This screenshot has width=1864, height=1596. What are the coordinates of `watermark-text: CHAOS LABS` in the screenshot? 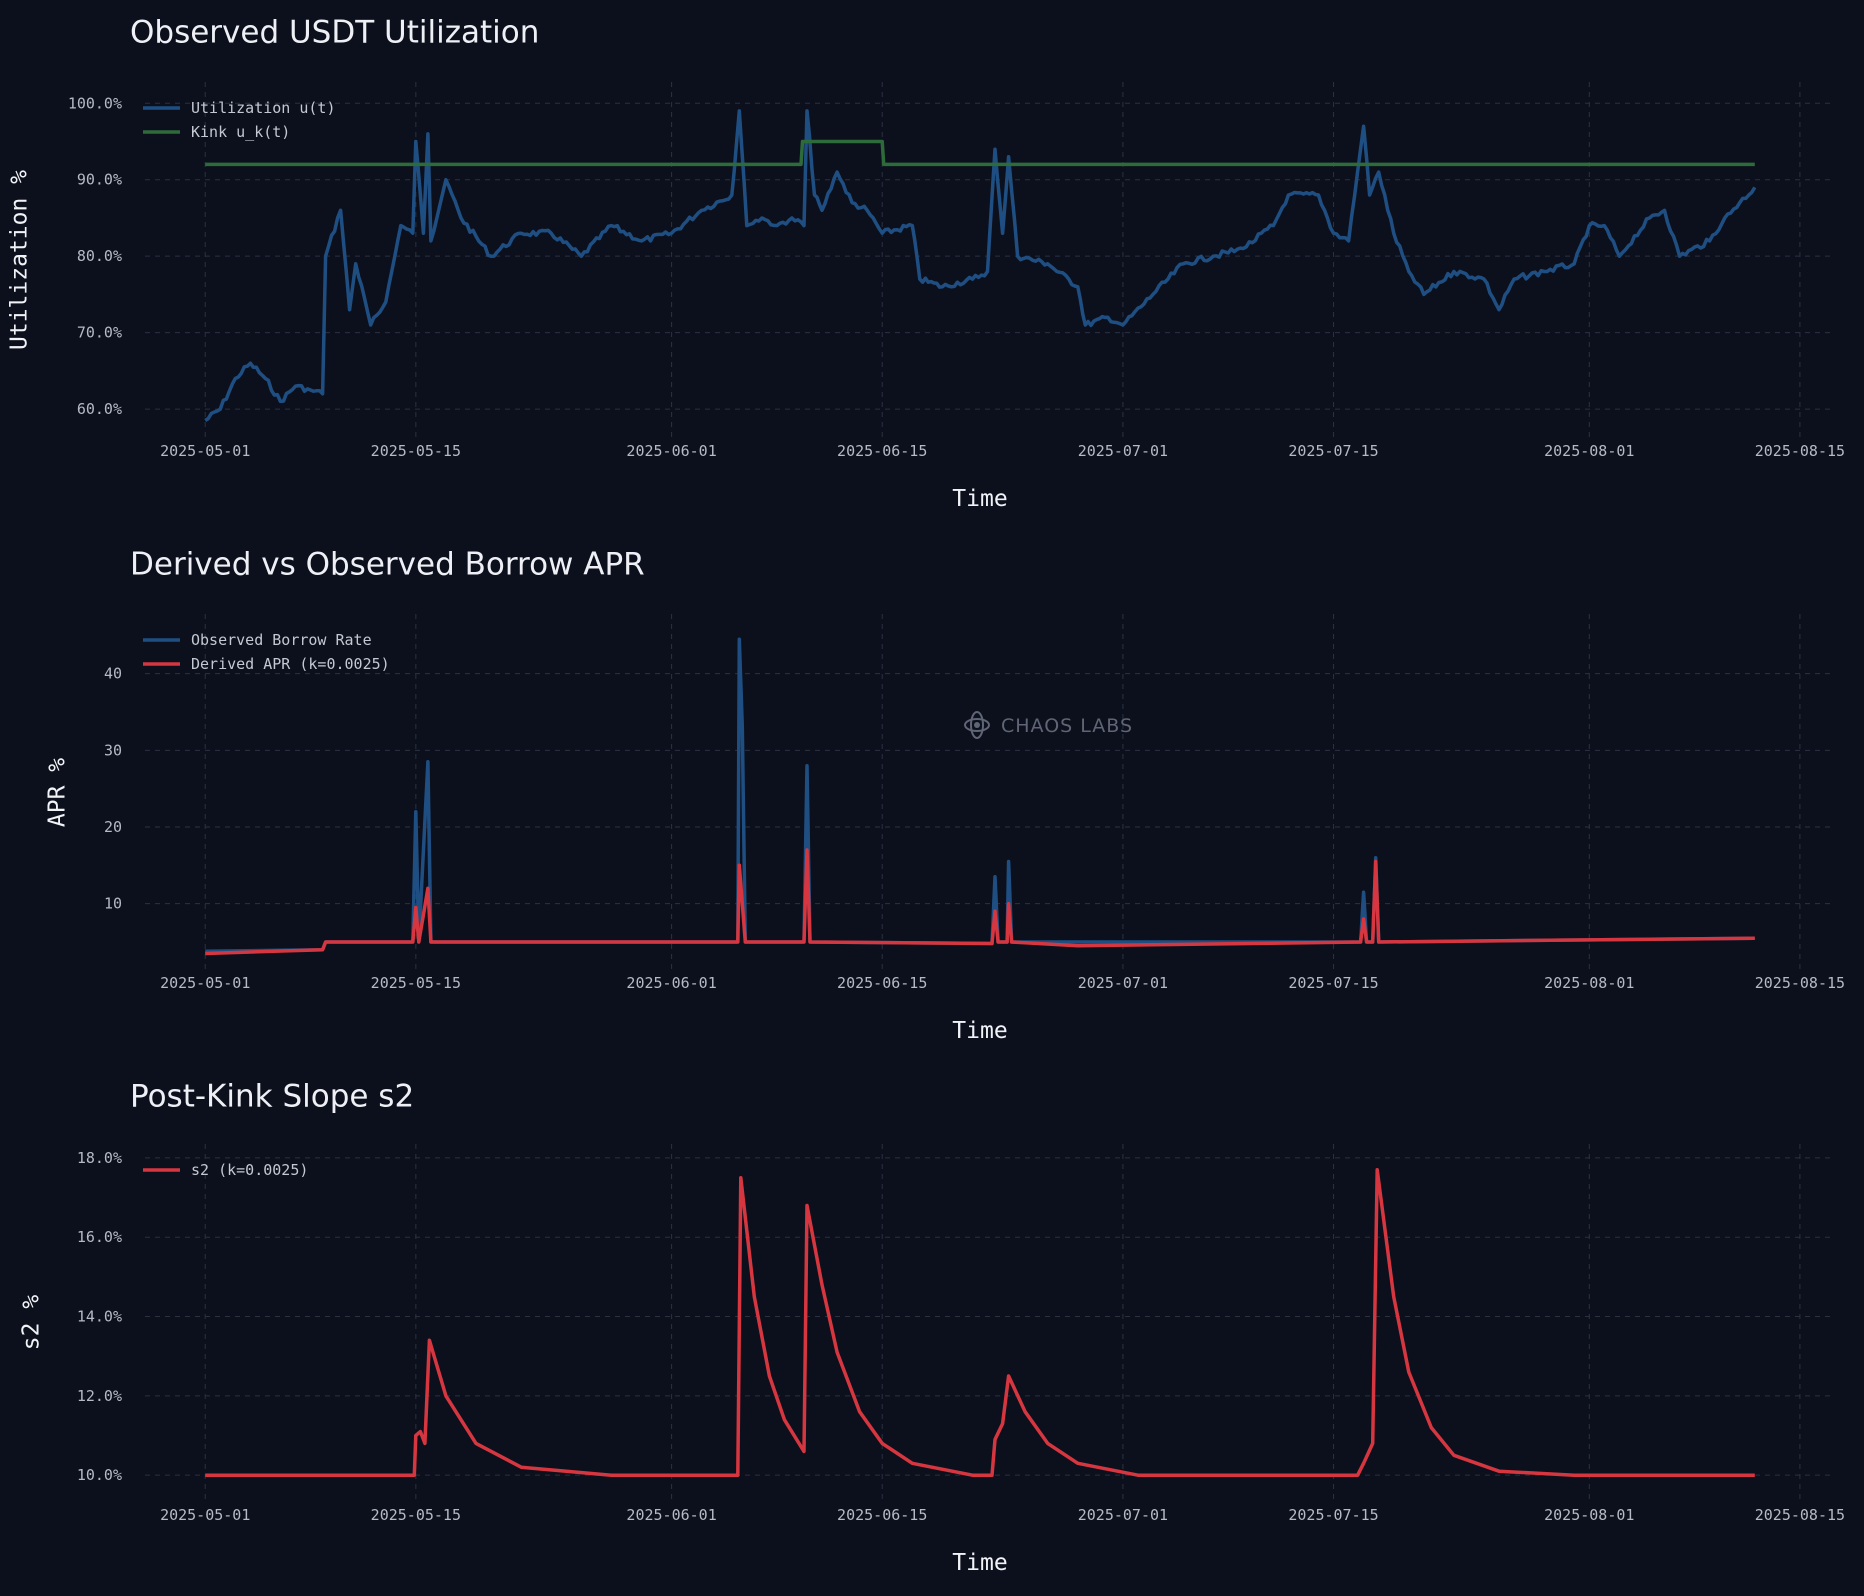 It's located at (1067, 726).